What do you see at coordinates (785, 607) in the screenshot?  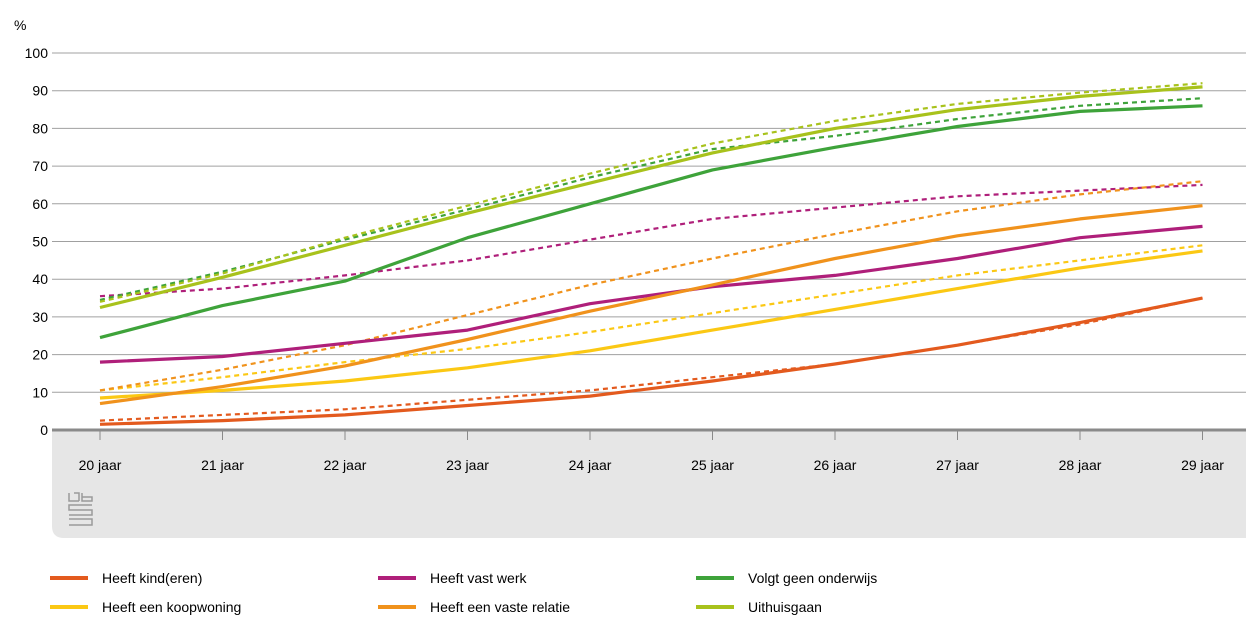 I see `legend-label: Uithuisgaan` at bounding box center [785, 607].